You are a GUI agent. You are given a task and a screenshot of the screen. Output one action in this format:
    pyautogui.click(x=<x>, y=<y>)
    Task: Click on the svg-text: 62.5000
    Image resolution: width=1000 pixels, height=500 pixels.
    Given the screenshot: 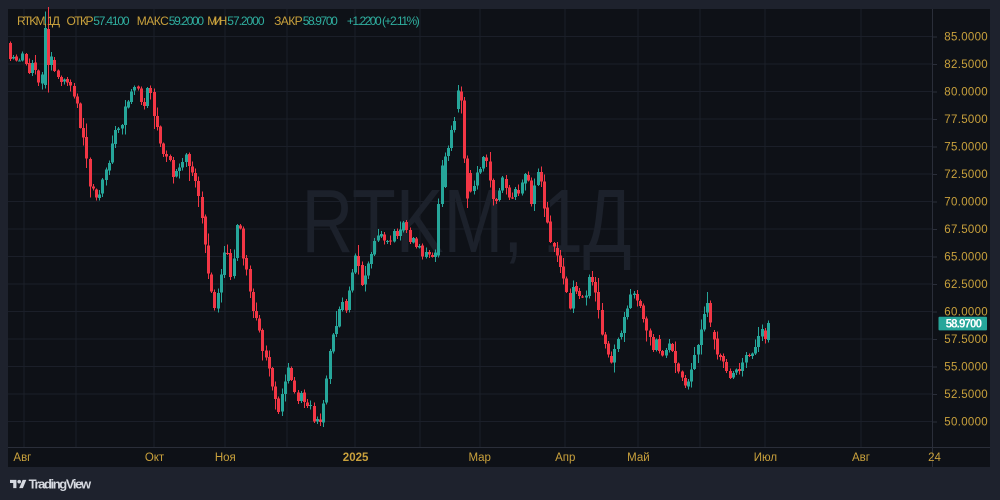 What is the action you would take?
    pyautogui.click(x=965, y=285)
    